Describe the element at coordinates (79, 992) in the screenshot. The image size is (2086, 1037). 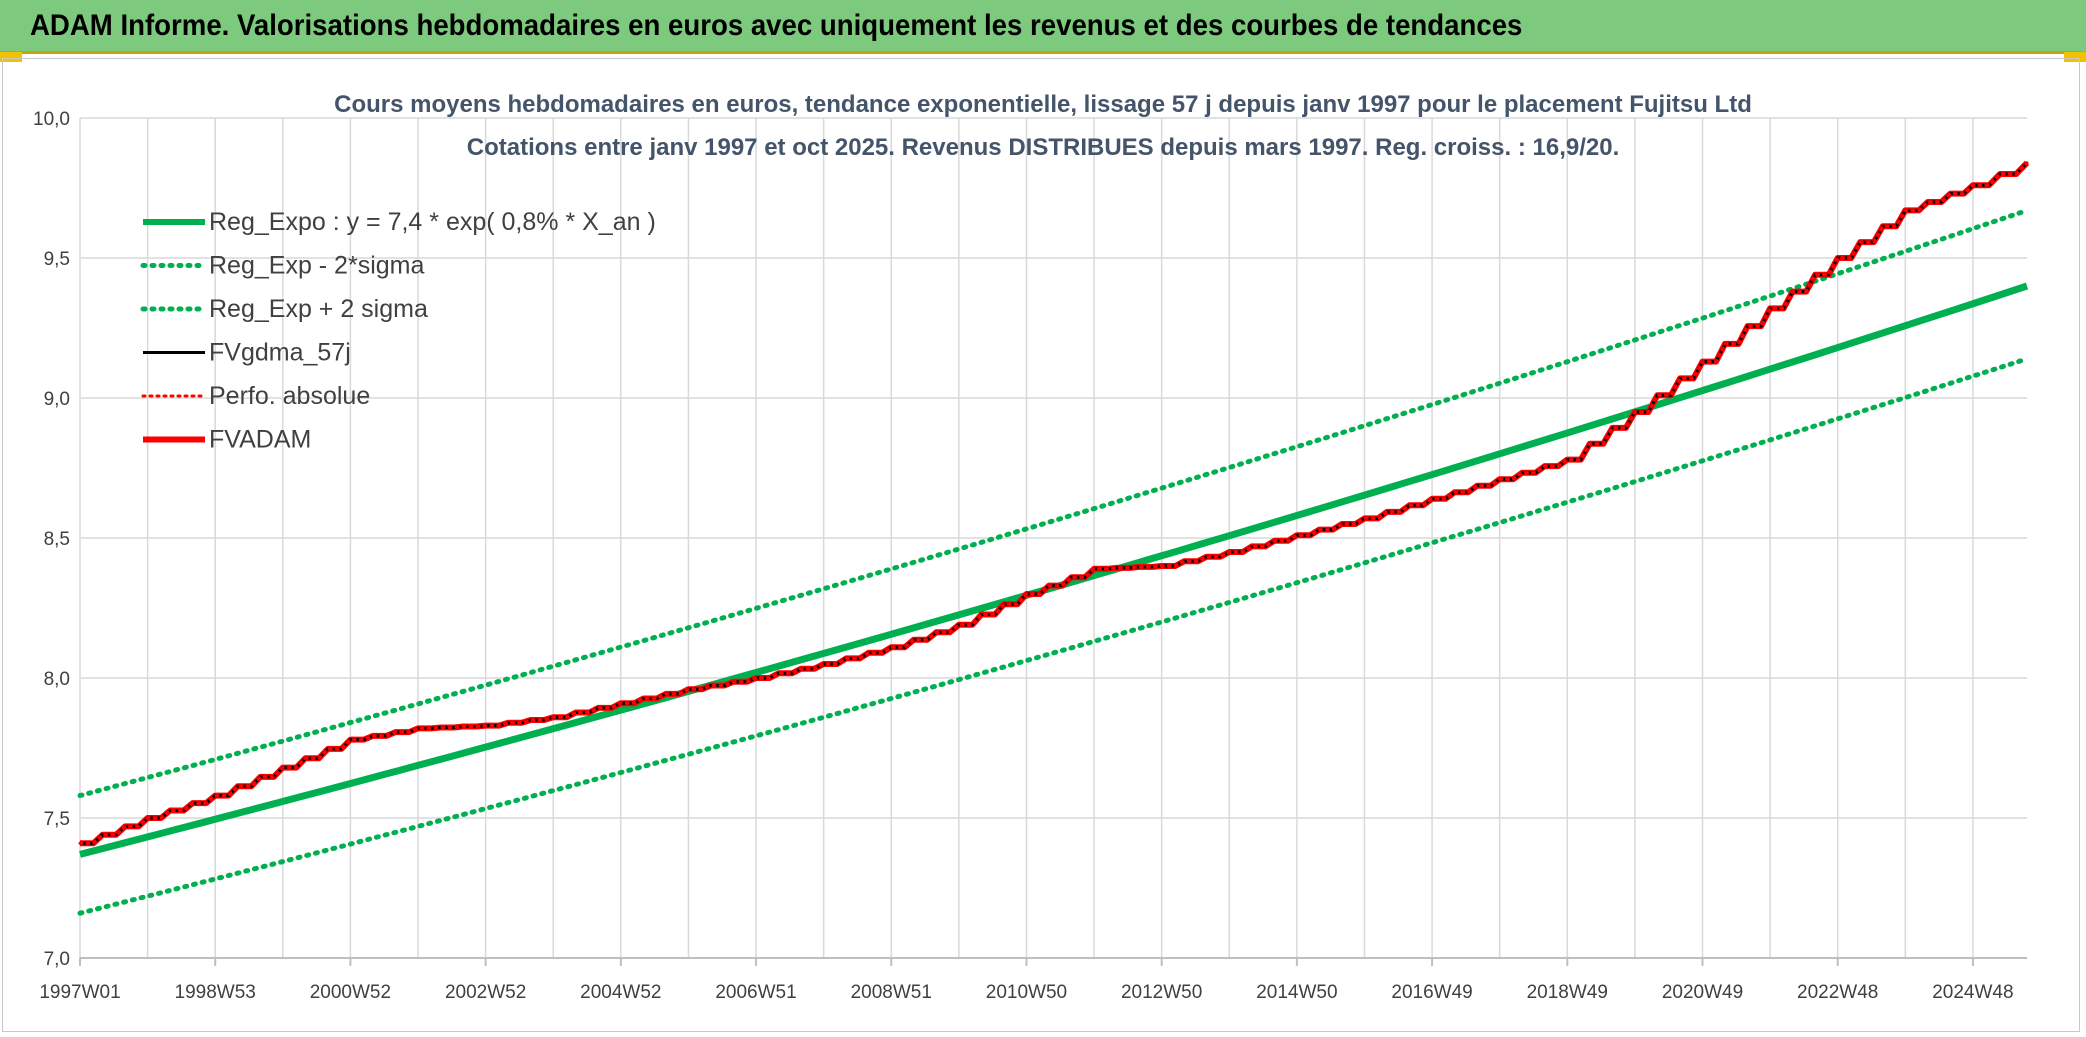
I see `x-tick-label: 1997W01` at that location.